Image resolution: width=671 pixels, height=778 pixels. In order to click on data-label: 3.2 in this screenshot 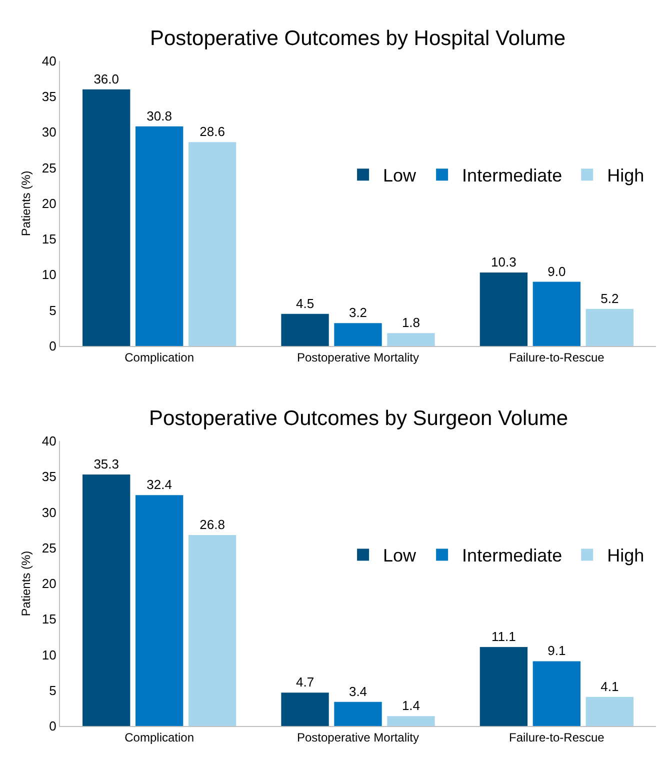, I will do `click(358, 312)`.